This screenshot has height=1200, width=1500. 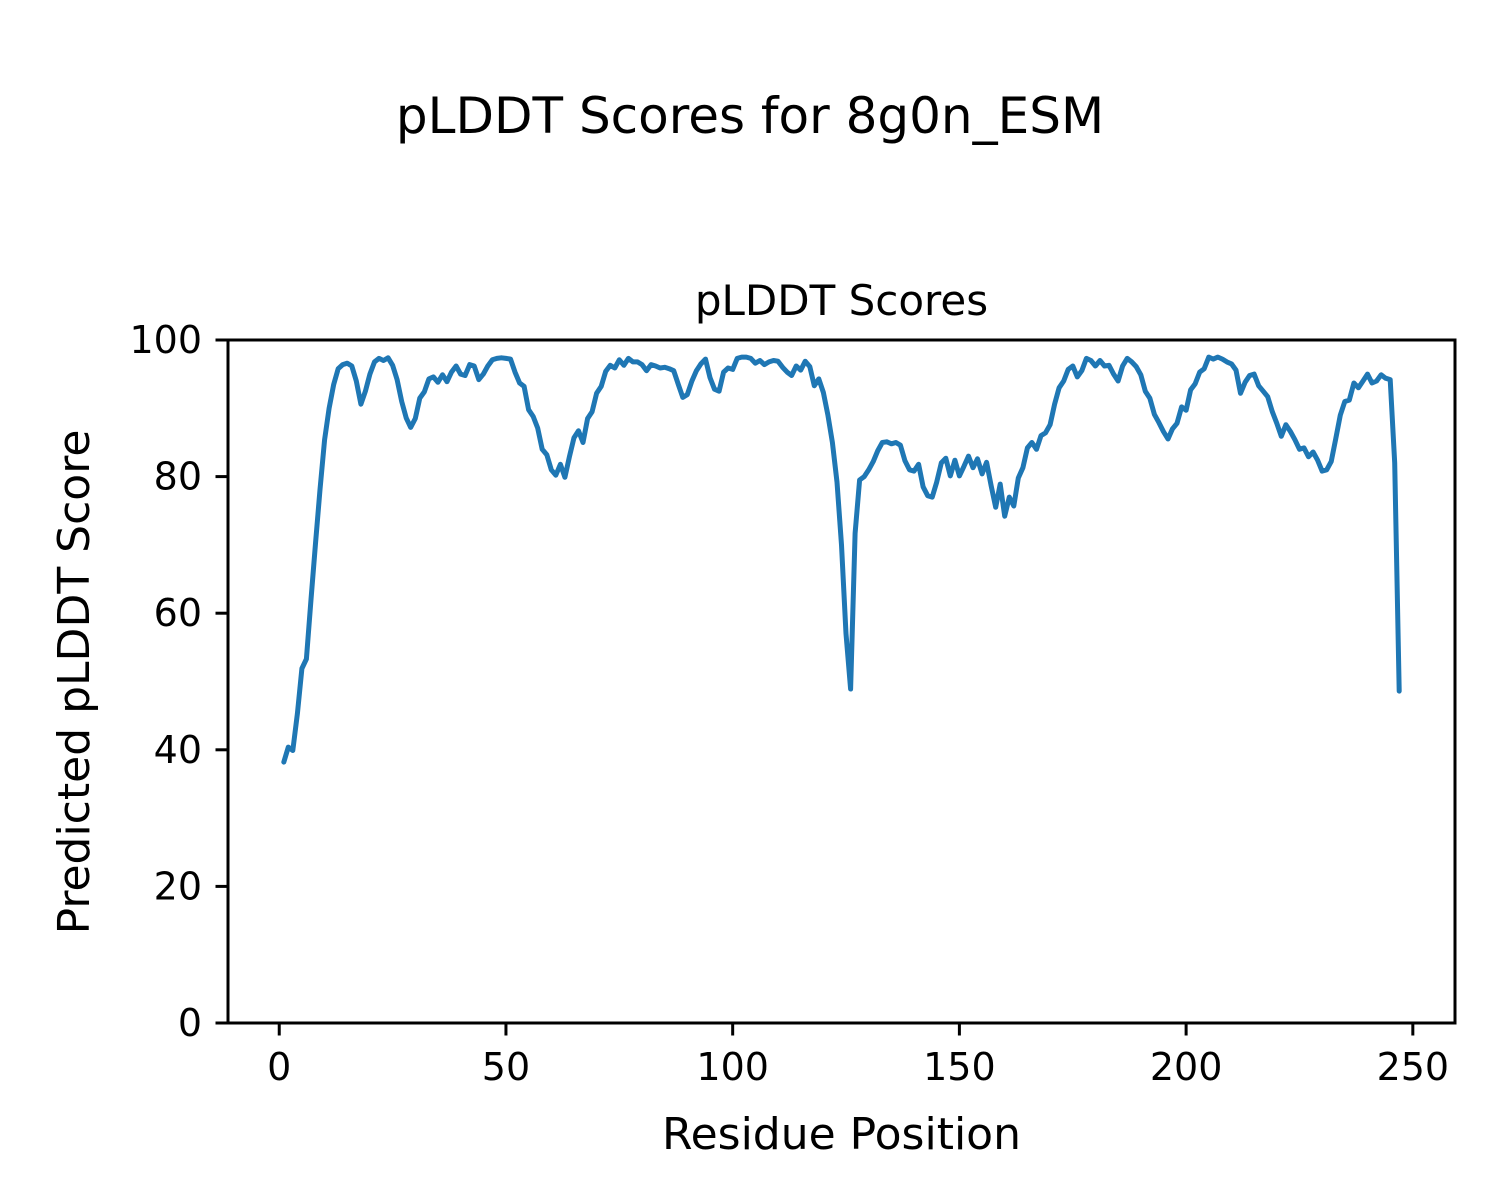 What do you see at coordinates (750, 116) in the screenshot?
I see `figure-suptitle: pLDDT Scores for 8g0n_ESM` at bounding box center [750, 116].